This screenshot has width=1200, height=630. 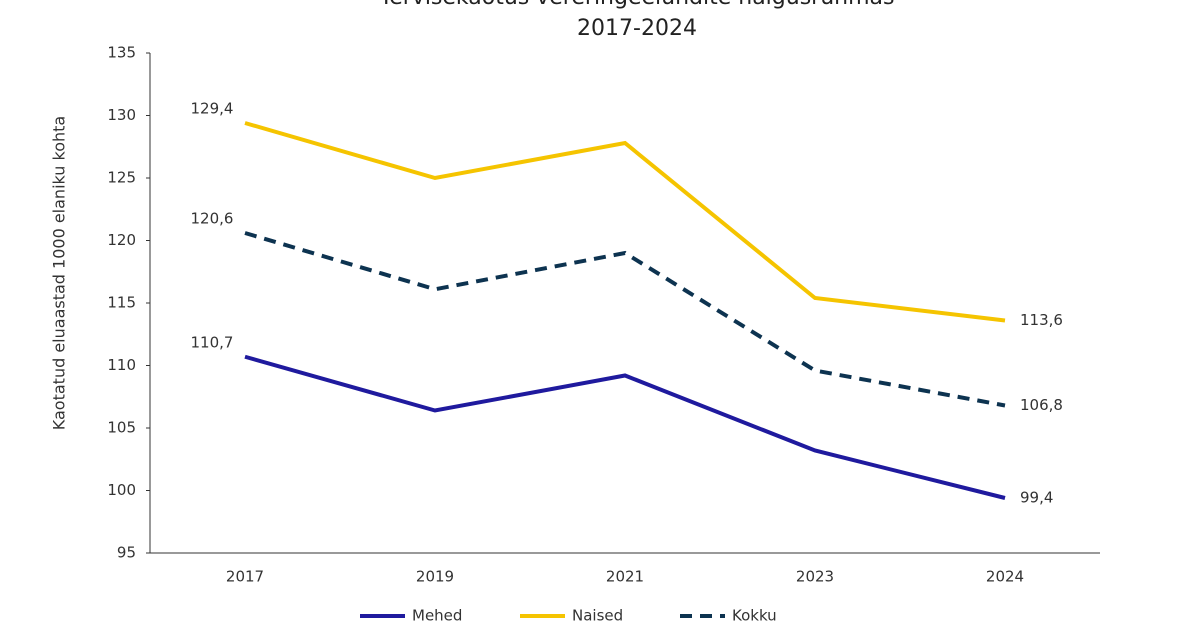 What do you see at coordinates (121, 115) in the screenshot?
I see `y-tick-label: 130` at bounding box center [121, 115].